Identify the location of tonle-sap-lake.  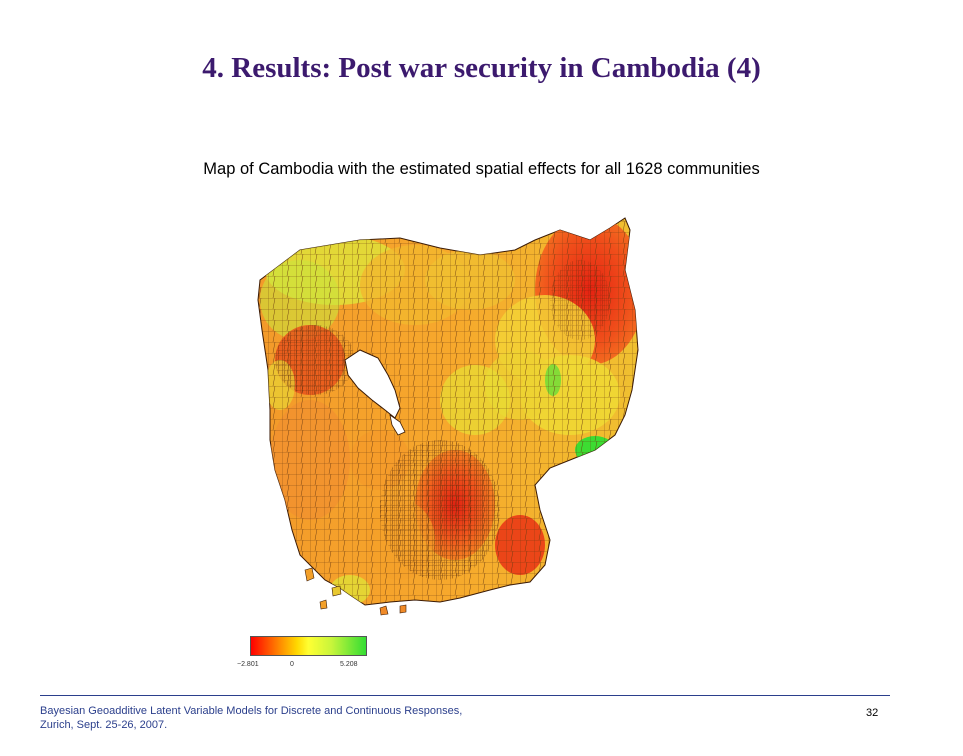
(372, 384).